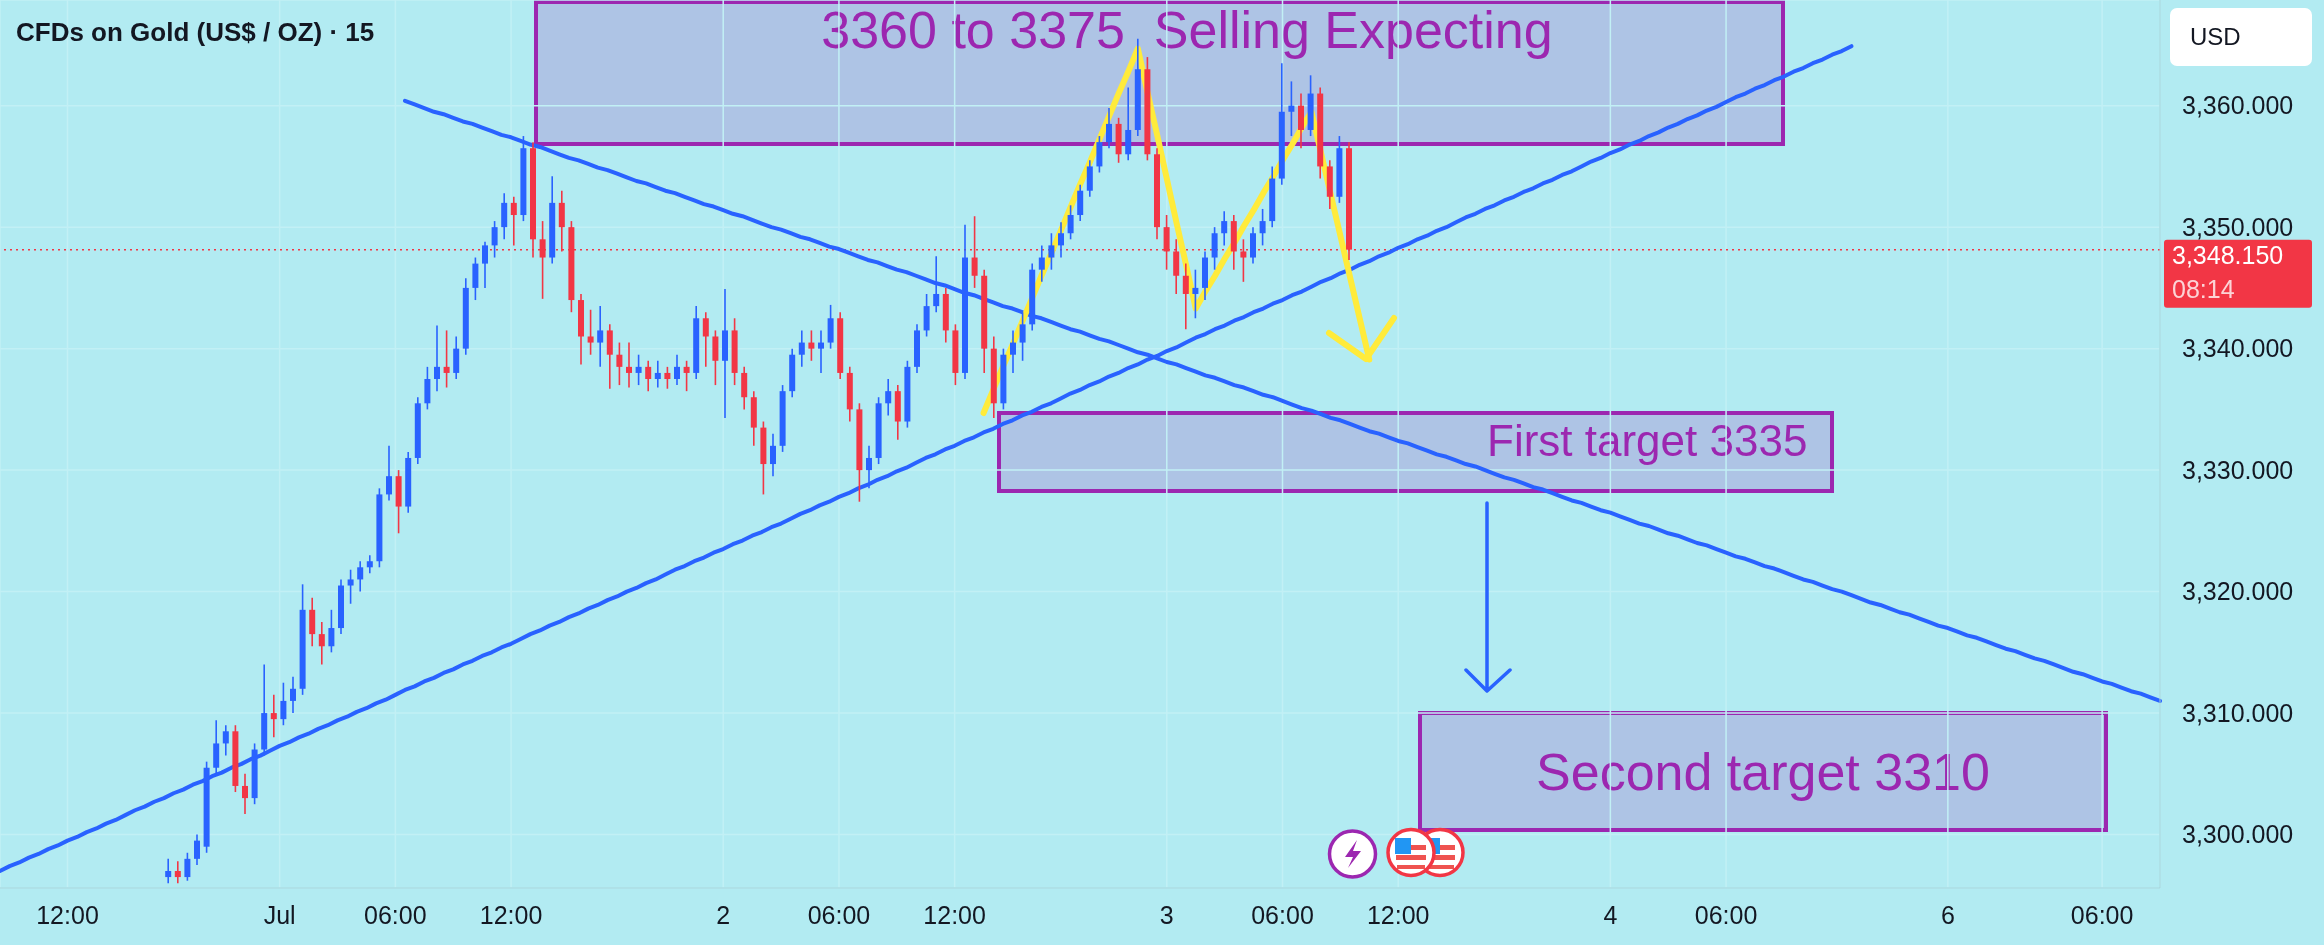 This screenshot has height=945, width=2324. Describe the element at coordinates (2215, 37) in the screenshot. I see `y-axis-title: USD` at that location.